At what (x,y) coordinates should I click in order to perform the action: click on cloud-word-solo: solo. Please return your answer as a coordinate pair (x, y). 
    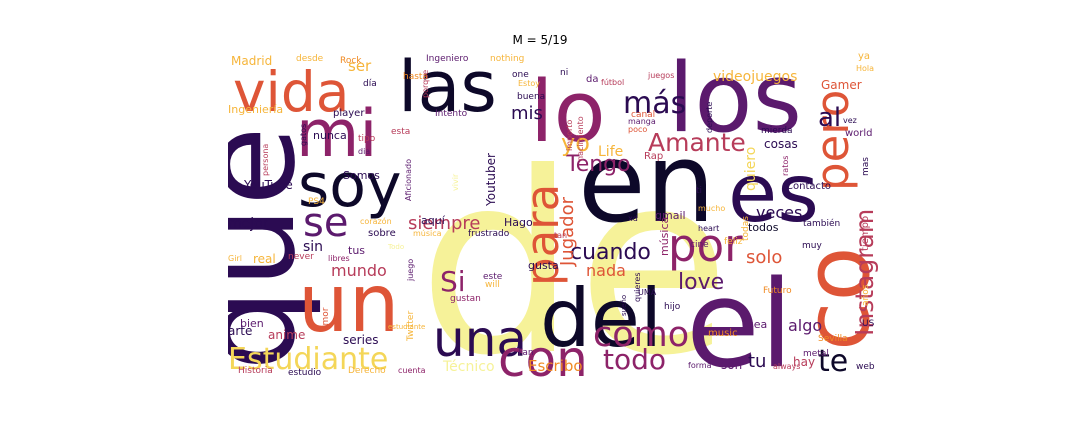
    Looking at the image, I should click on (764, 257).